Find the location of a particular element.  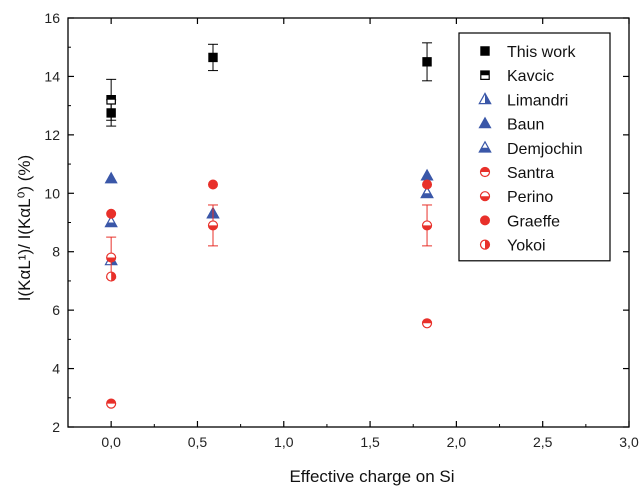

y-tick-label: 8 is located at coordinates (56, 252).